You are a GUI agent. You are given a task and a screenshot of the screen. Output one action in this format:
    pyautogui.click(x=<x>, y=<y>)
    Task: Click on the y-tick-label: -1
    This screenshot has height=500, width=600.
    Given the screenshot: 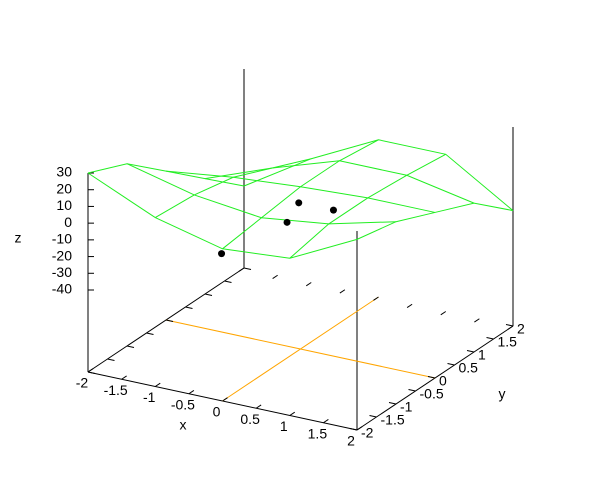 What is the action you would take?
    pyautogui.click(x=406, y=407)
    